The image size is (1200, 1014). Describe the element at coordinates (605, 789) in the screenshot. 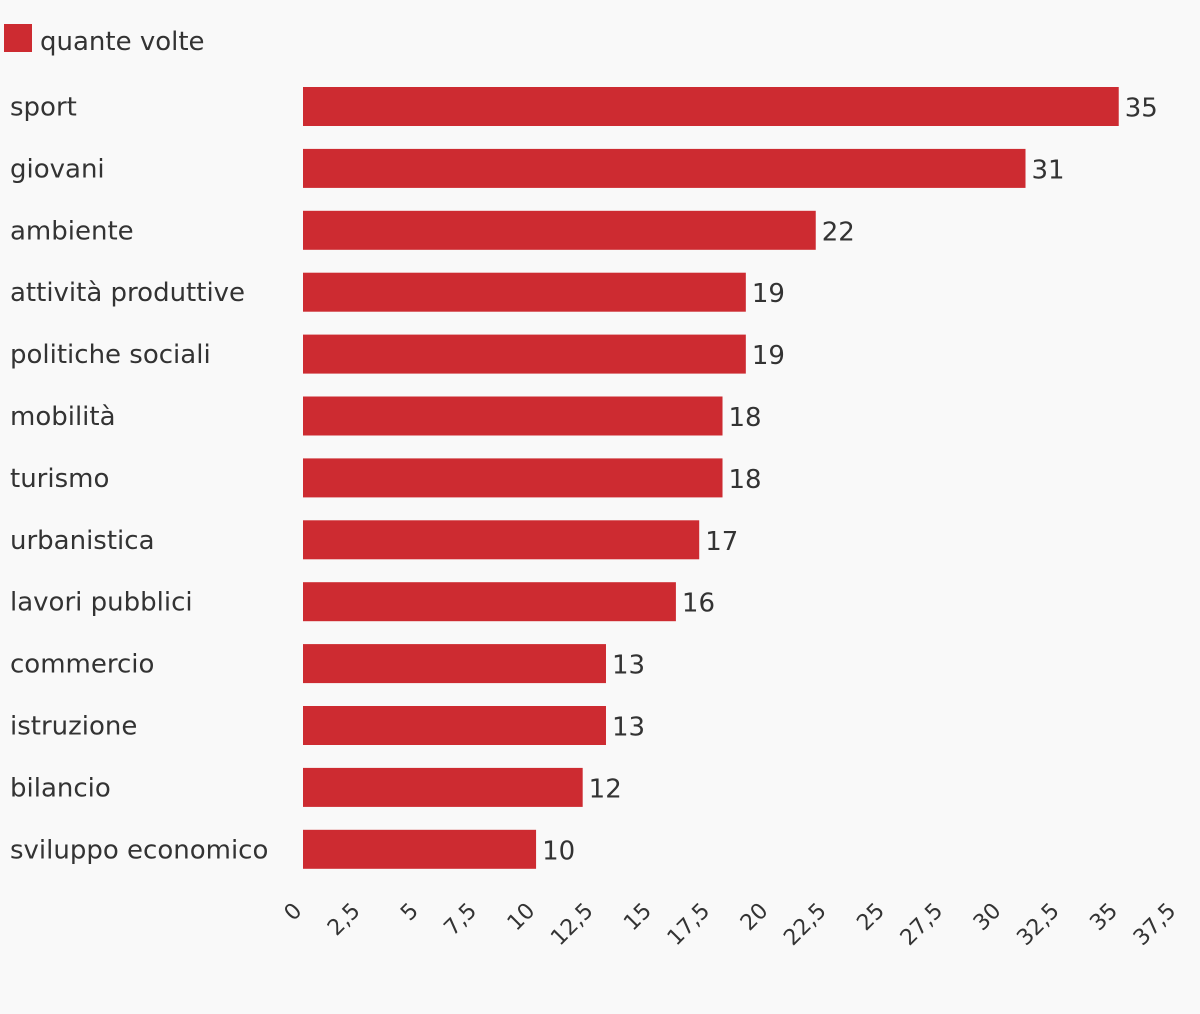

I see `data-label: 12` at that location.